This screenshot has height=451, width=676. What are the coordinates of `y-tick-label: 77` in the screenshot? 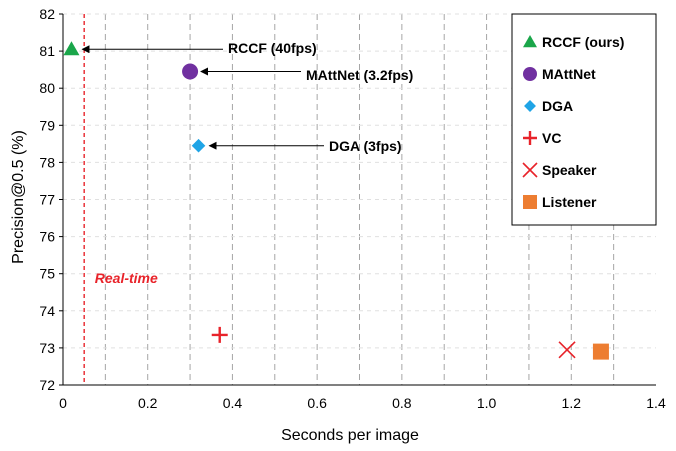 It's located at (47, 200).